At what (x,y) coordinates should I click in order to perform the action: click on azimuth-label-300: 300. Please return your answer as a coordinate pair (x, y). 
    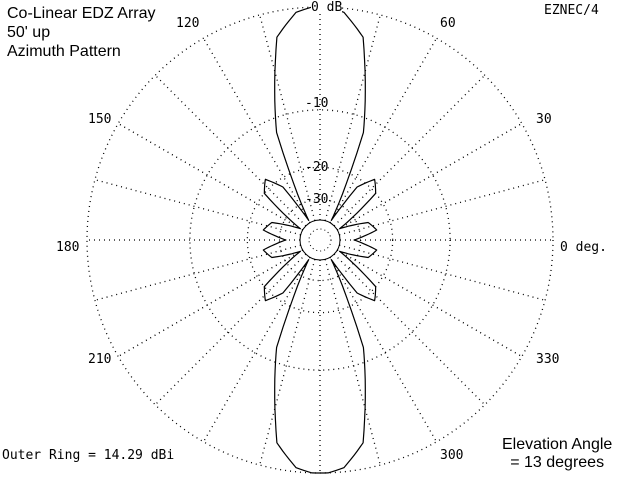
    Looking at the image, I should click on (452, 455).